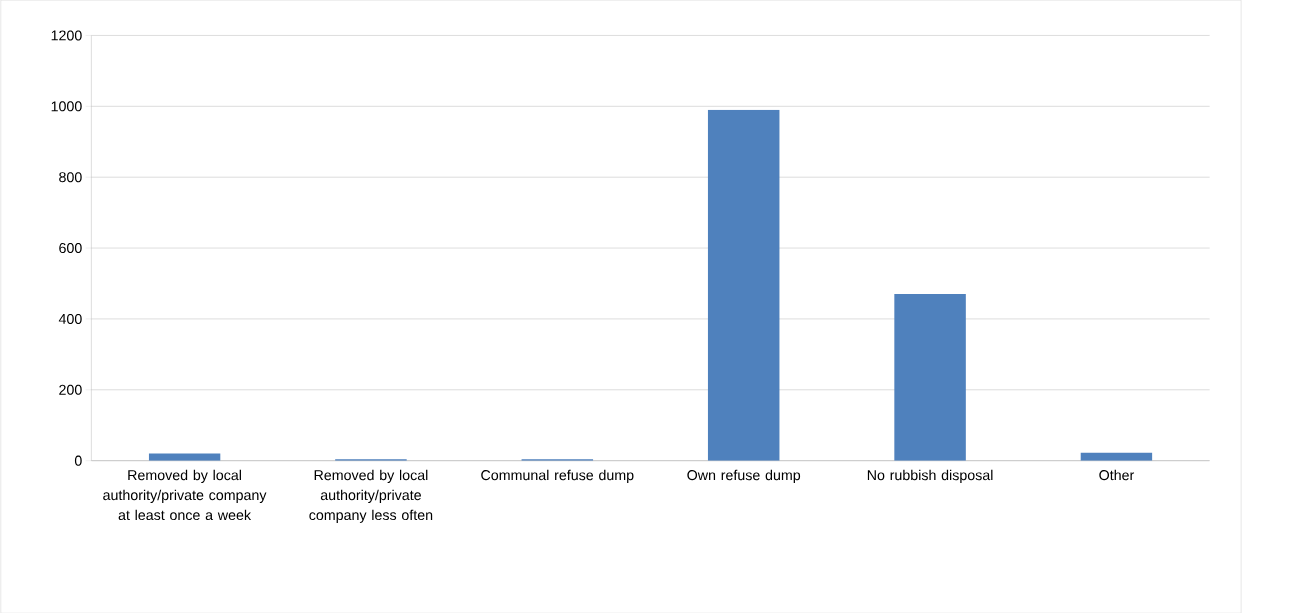  What do you see at coordinates (78, 460) in the screenshot?
I see `y-tick-label: 0` at bounding box center [78, 460].